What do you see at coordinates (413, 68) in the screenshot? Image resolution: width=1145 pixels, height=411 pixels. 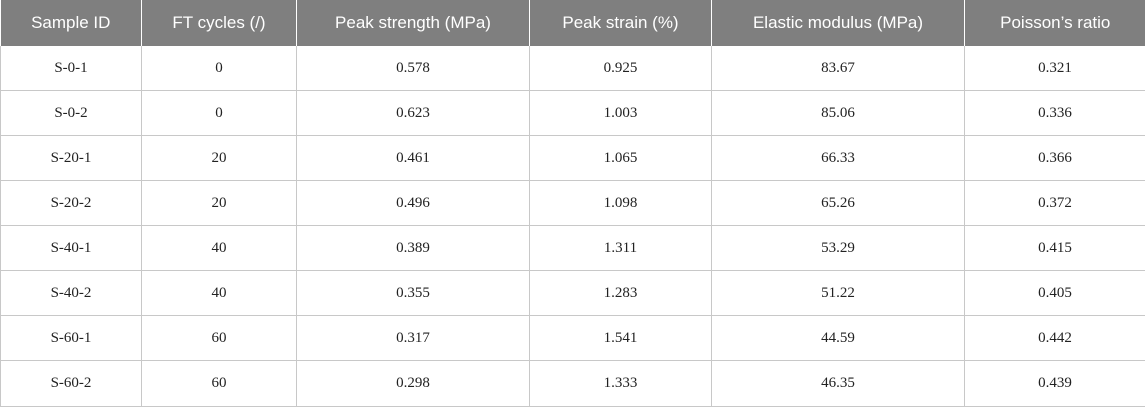 I see `cell-peak-strength: 0.578` at bounding box center [413, 68].